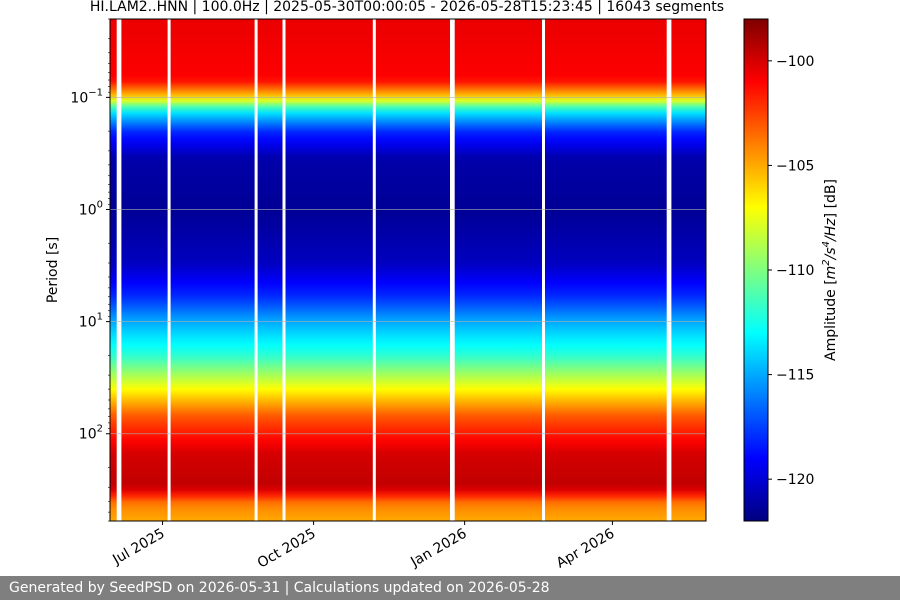 The width and height of the screenshot is (900, 600). What do you see at coordinates (91, 433) in the screenshot?
I see `y-tick-label: 10²` at bounding box center [91, 433].